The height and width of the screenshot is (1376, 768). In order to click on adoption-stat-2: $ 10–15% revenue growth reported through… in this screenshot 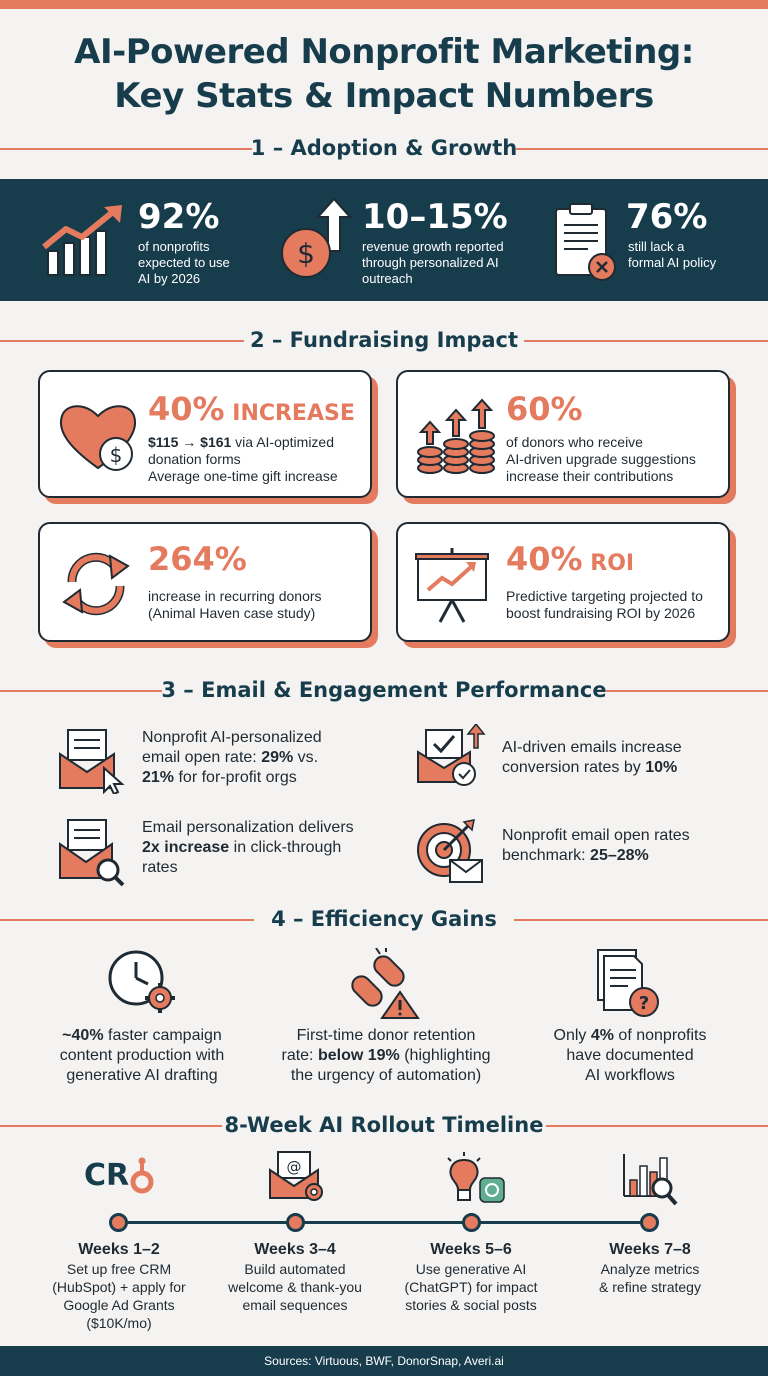, I will do `click(396, 240)`.